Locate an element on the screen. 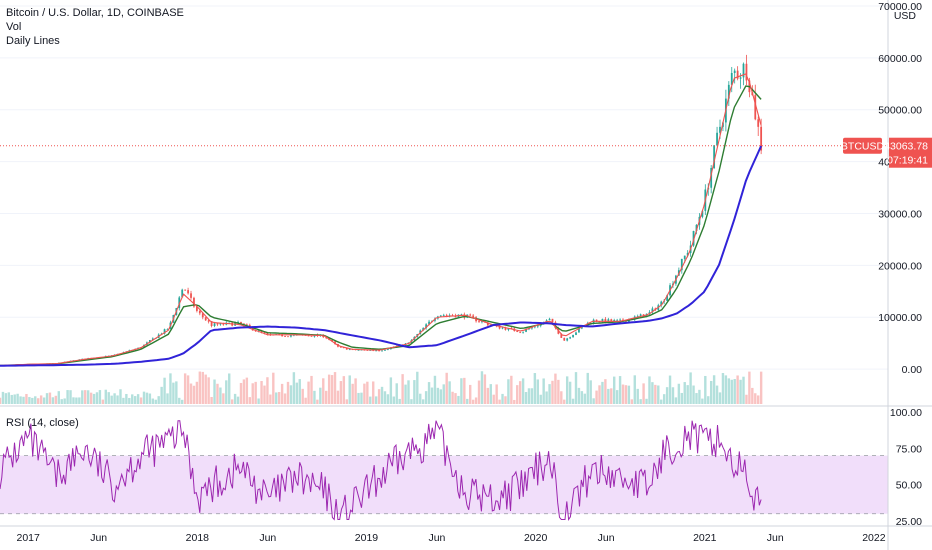 This screenshot has height=550, width=932. price-tick-label: 60000.00 is located at coordinates (900, 59).